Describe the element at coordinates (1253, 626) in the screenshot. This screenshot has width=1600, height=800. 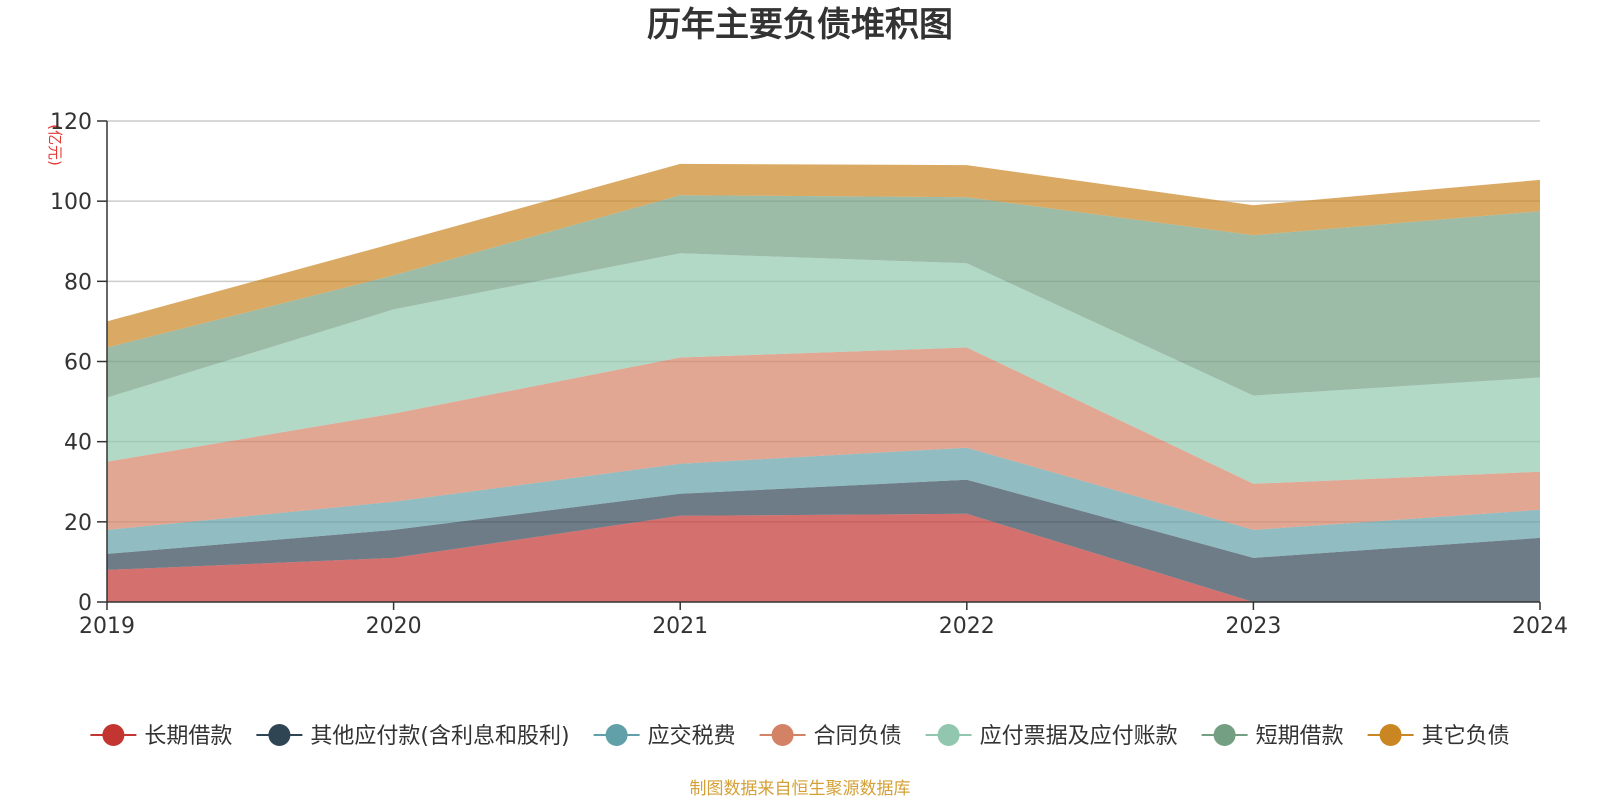
I see `x-tick-label: 2023` at that location.